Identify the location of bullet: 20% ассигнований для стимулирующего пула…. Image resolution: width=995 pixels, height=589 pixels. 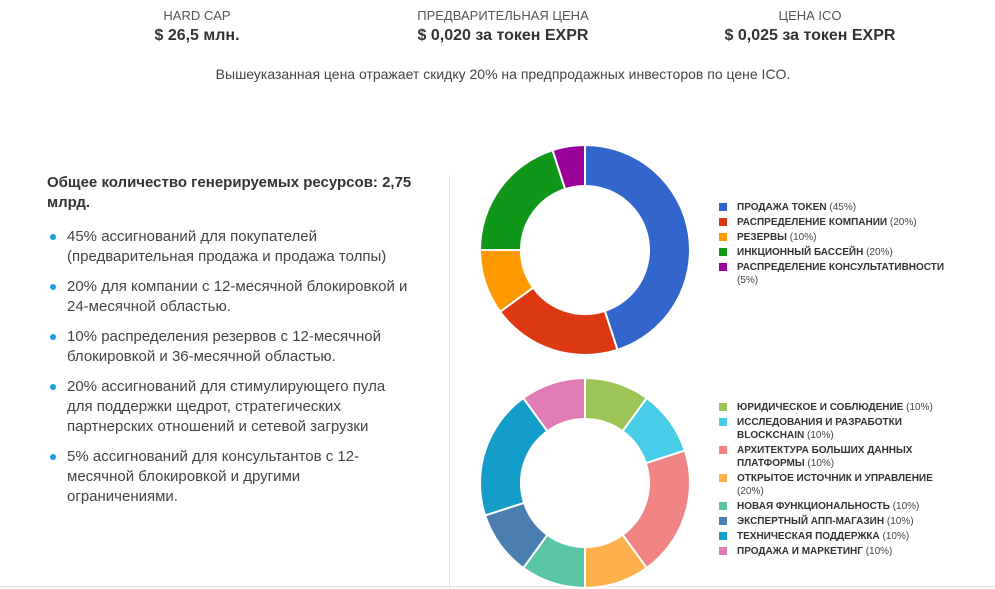
(229, 407).